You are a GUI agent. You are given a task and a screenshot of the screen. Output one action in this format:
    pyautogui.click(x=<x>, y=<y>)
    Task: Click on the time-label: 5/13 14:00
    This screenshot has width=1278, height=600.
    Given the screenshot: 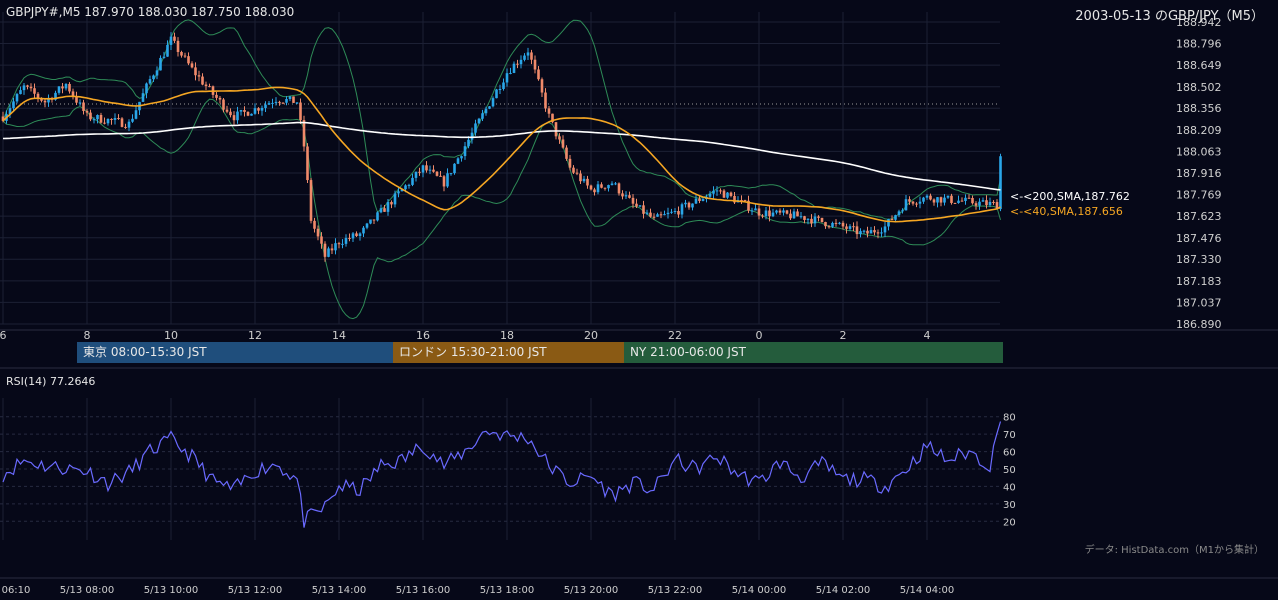 What is the action you would take?
    pyautogui.click(x=339, y=590)
    